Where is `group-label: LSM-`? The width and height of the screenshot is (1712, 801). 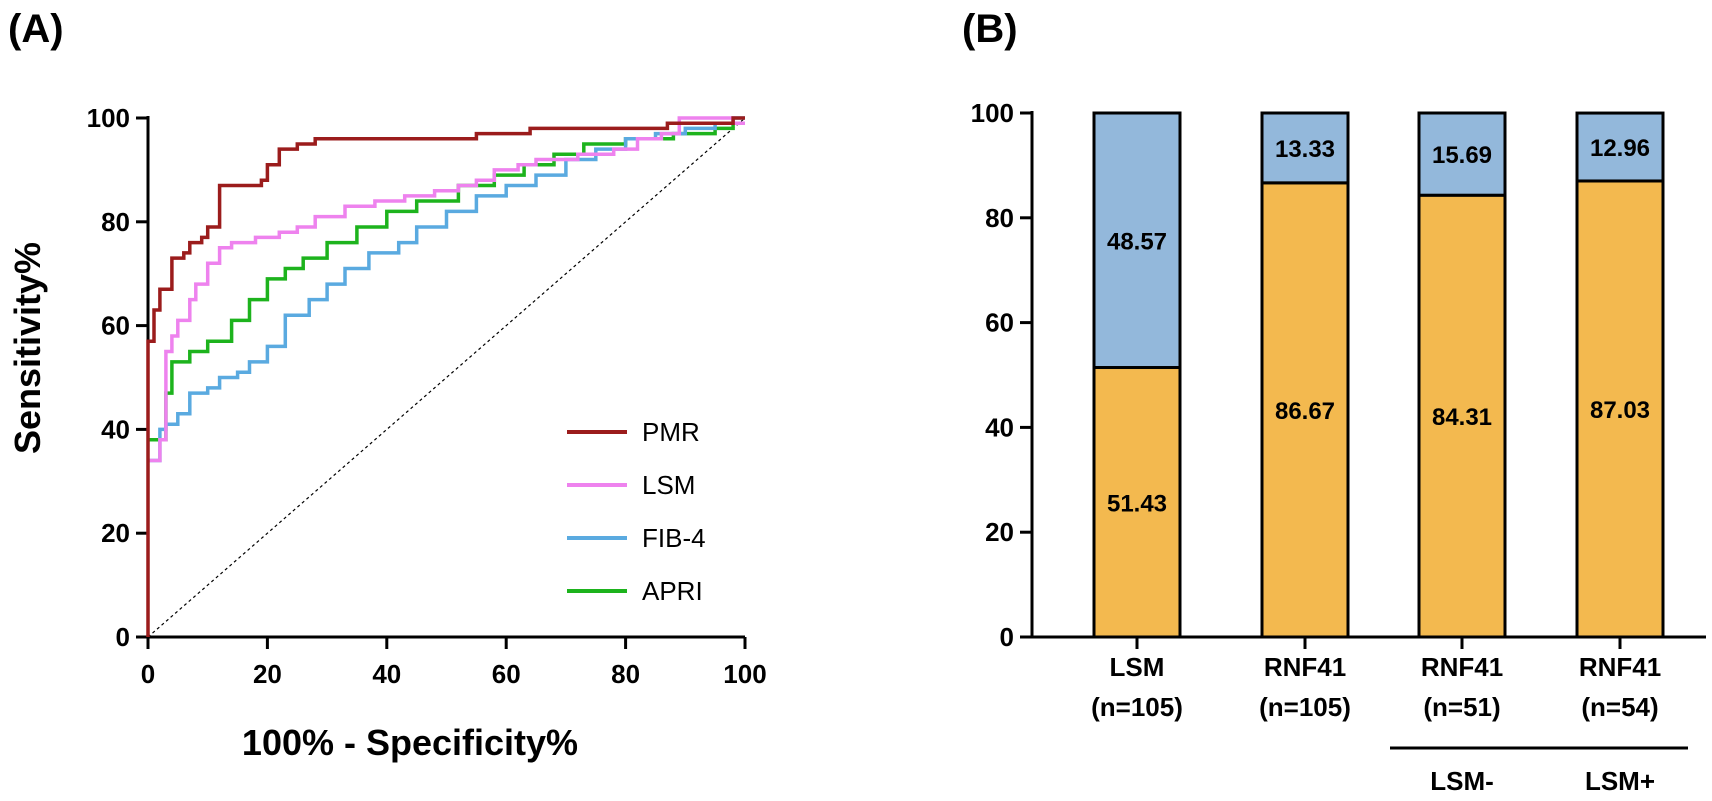 group-label: LSM- is located at coordinates (1462, 781).